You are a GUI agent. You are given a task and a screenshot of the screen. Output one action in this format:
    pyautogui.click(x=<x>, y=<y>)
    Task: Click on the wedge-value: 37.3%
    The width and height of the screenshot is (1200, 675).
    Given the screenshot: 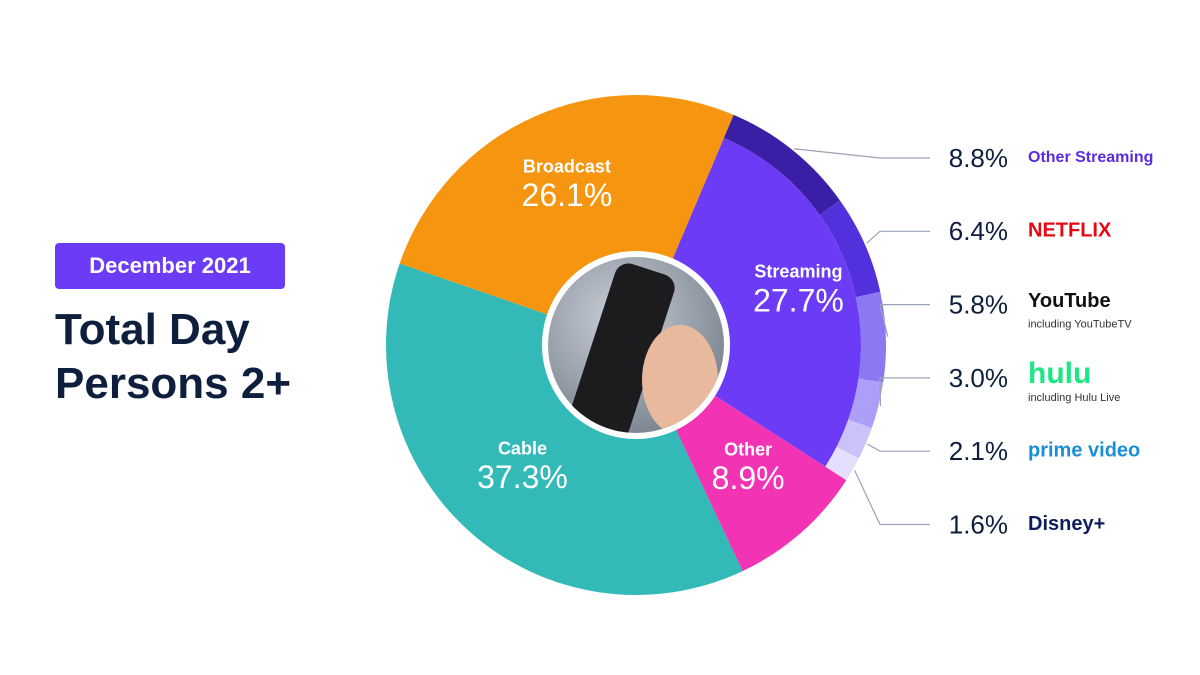 What is the action you would take?
    pyautogui.click(x=522, y=477)
    